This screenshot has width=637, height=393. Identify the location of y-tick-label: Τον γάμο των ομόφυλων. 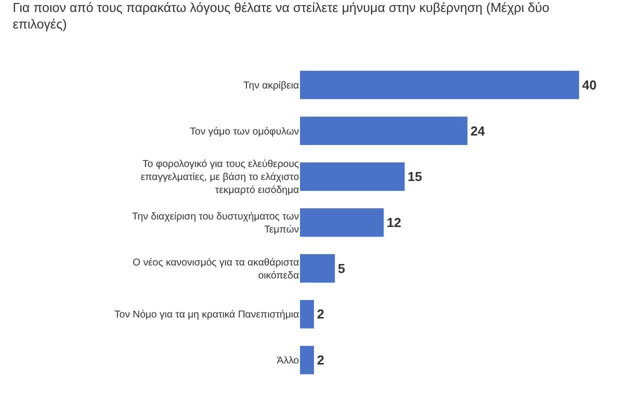
(244, 132).